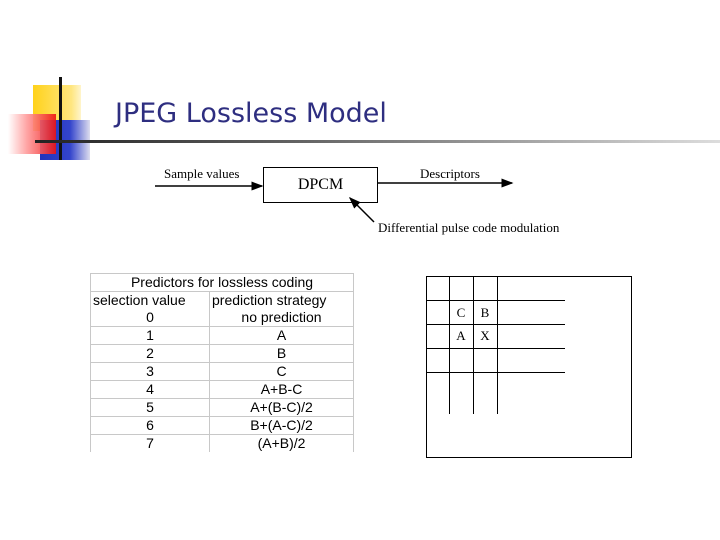  What do you see at coordinates (461, 335) in the screenshot?
I see `grid-cell-a: A` at bounding box center [461, 335].